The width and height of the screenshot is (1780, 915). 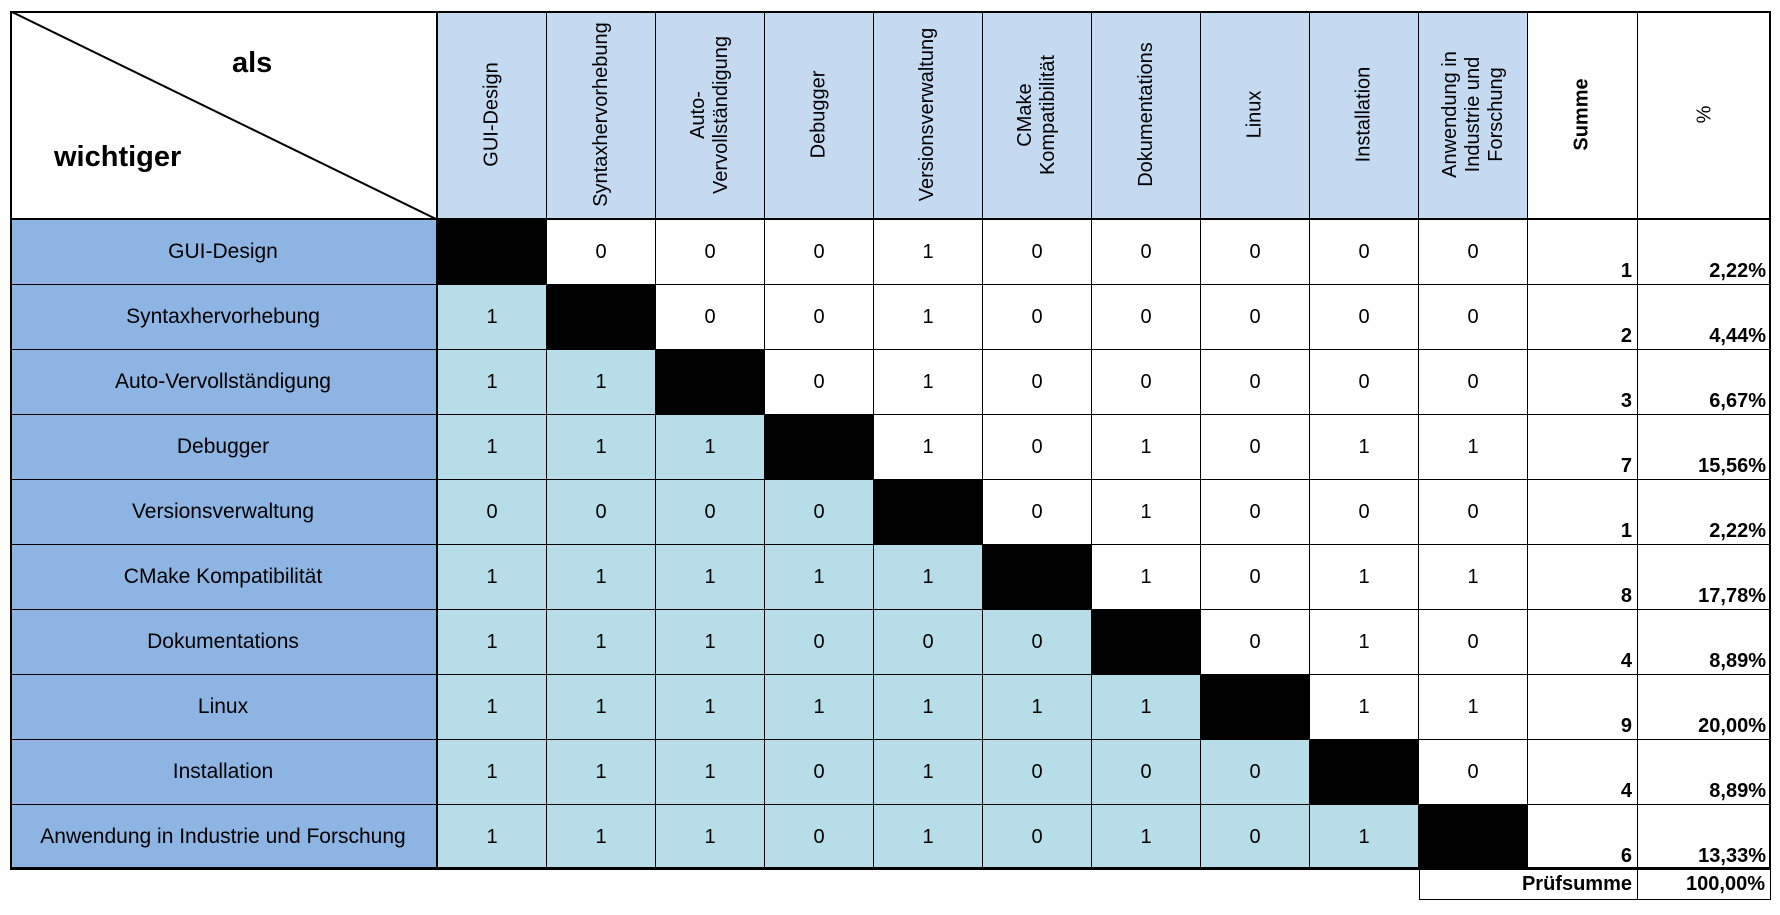 I want to click on percent-header: %, so click(x=1704, y=115).